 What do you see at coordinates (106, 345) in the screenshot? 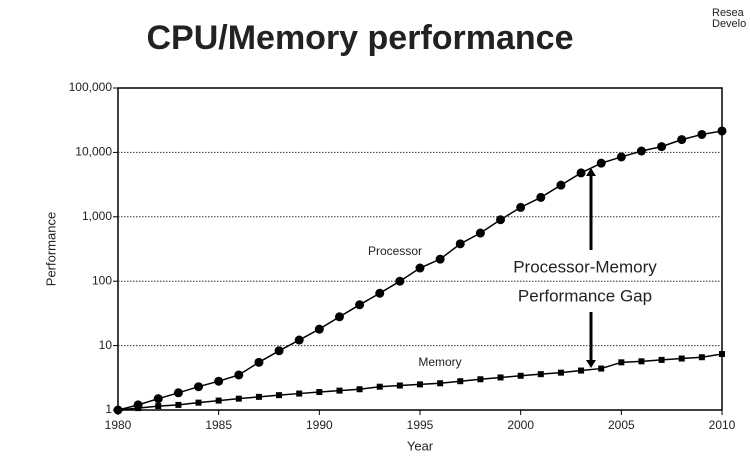
I see `y-tick-label: 10` at bounding box center [106, 345].